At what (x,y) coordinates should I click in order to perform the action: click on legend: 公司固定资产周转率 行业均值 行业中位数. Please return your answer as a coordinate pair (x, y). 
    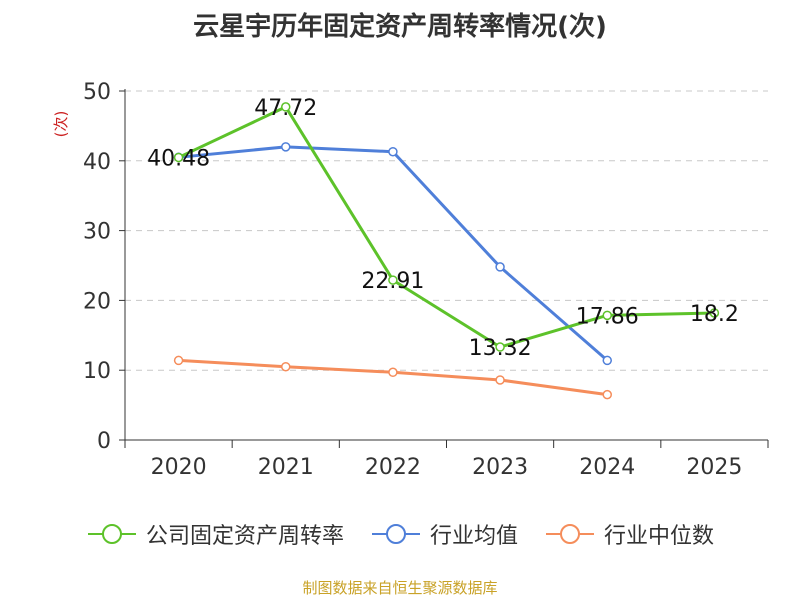
    Looking at the image, I should click on (400, 534).